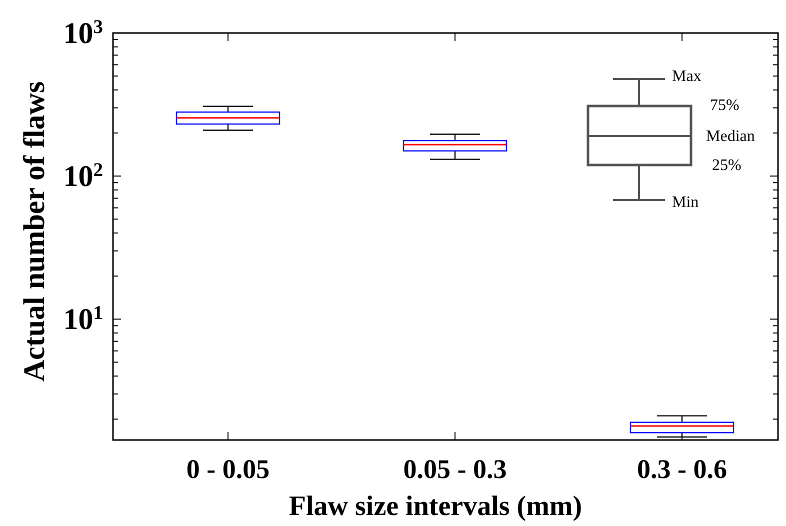  Describe the element at coordinates (83, 33) in the screenshot. I see `y-tick-label: 10$^{3}$` at that location.